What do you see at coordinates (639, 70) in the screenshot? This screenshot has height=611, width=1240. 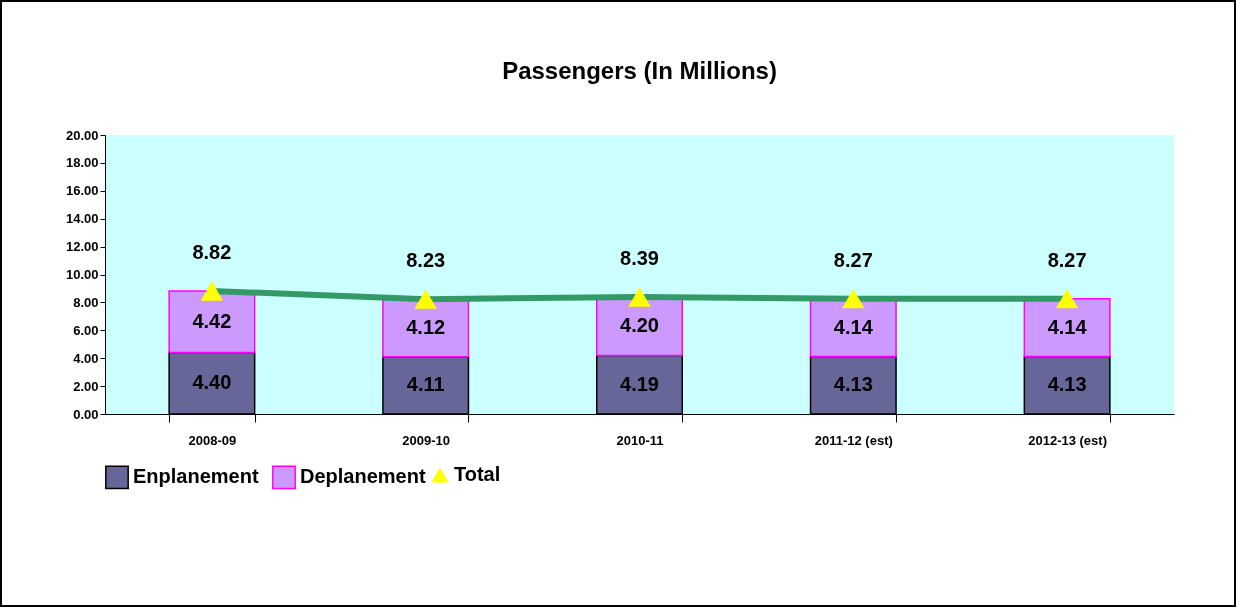 I see `chart-title: Passengers (In Millions)` at bounding box center [639, 70].